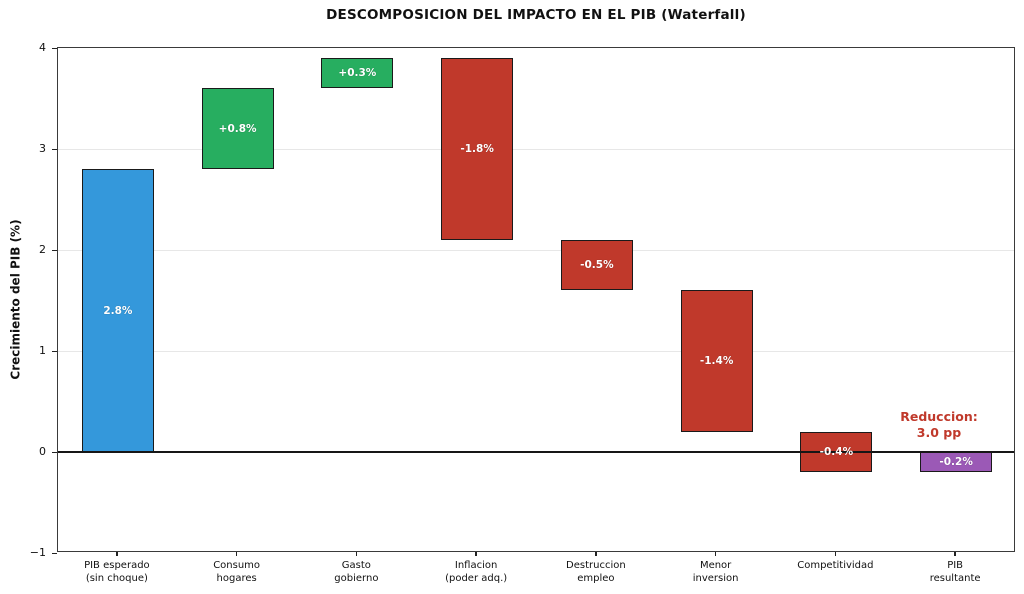 The width and height of the screenshot is (1024, 594). What do you see at coordinates (54, 553) in the screenshot?
I see `y-tick-mark--1` at bounding box center [54, 553].